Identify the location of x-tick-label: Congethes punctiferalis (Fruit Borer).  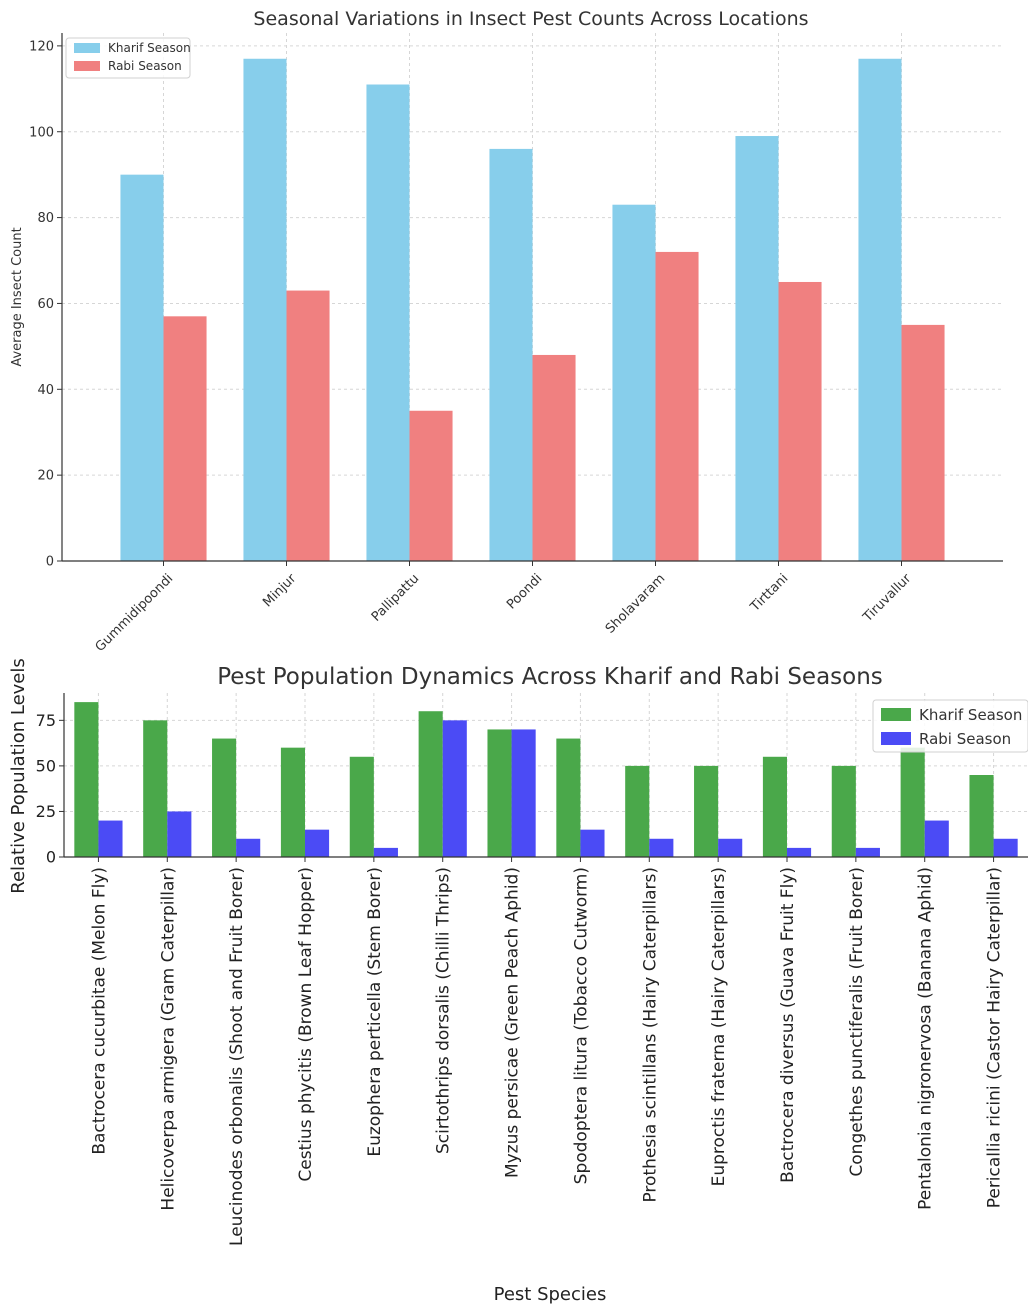
(857, 1022).